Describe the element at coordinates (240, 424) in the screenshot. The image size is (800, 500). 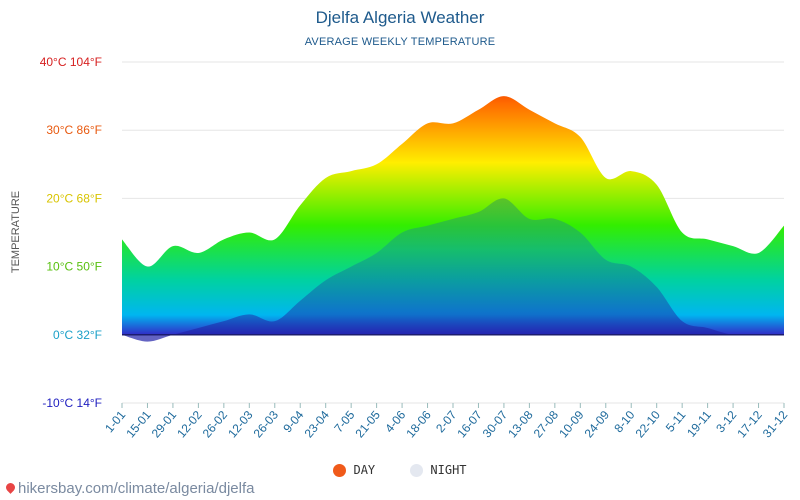
I see `x-tick-label: 12-03` at that location.